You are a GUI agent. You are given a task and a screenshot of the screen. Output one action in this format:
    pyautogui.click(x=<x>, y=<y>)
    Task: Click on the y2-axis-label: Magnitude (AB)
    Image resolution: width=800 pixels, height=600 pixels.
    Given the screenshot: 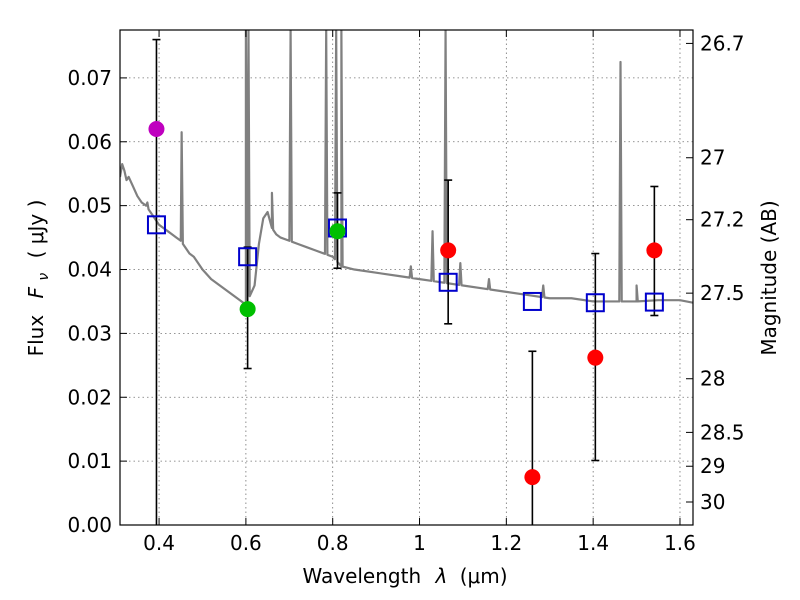 What is the action you would take?
    pyautogui.click(x=769, y=277)
    